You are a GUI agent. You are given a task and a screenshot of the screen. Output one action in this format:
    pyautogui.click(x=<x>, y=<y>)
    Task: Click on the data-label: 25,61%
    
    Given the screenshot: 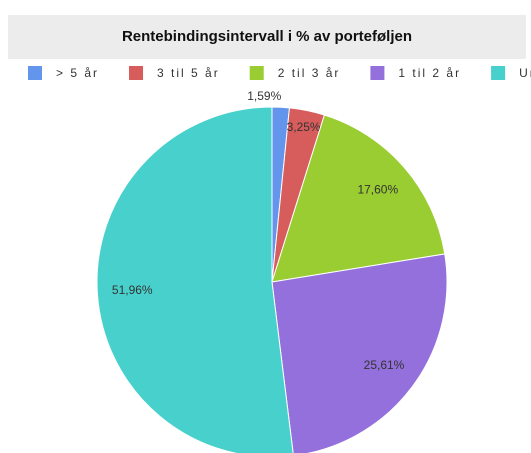 What is the action you would take?
    pyautogui.click(x=384, y=365)
    